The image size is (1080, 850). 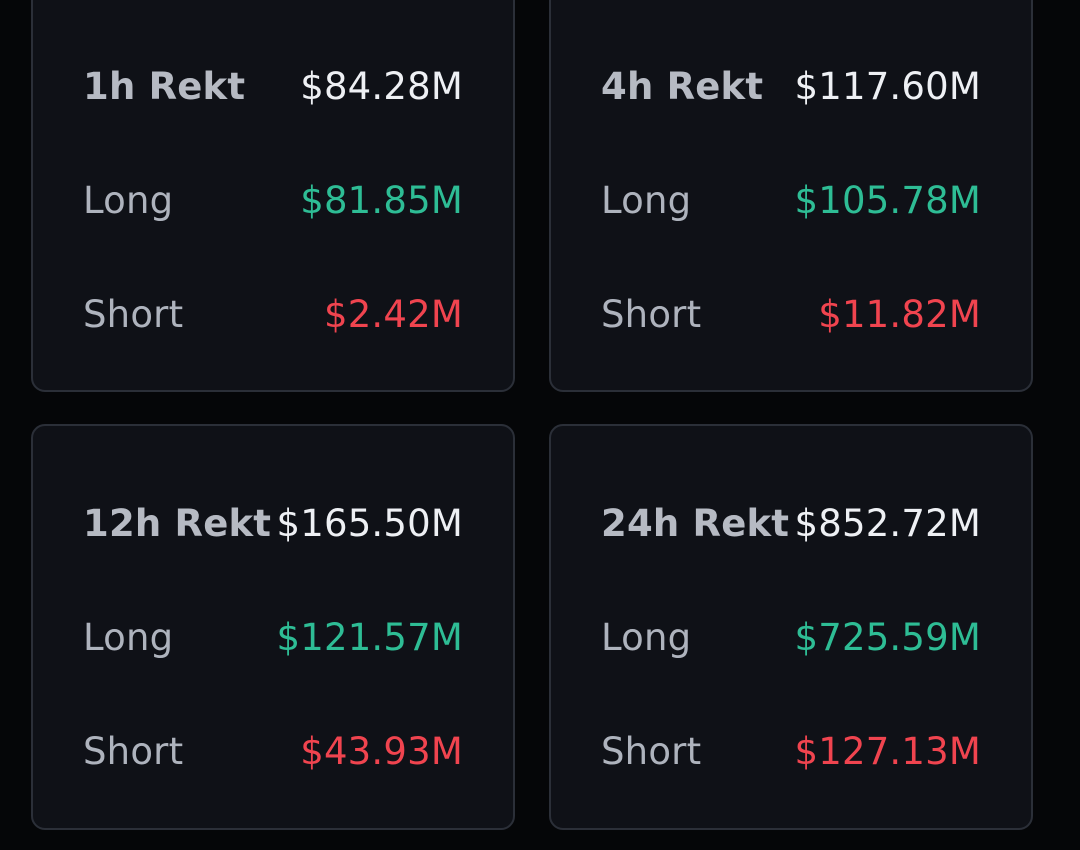 I want to click on short-row: Short $127.13M, so click(x=791, y=751).